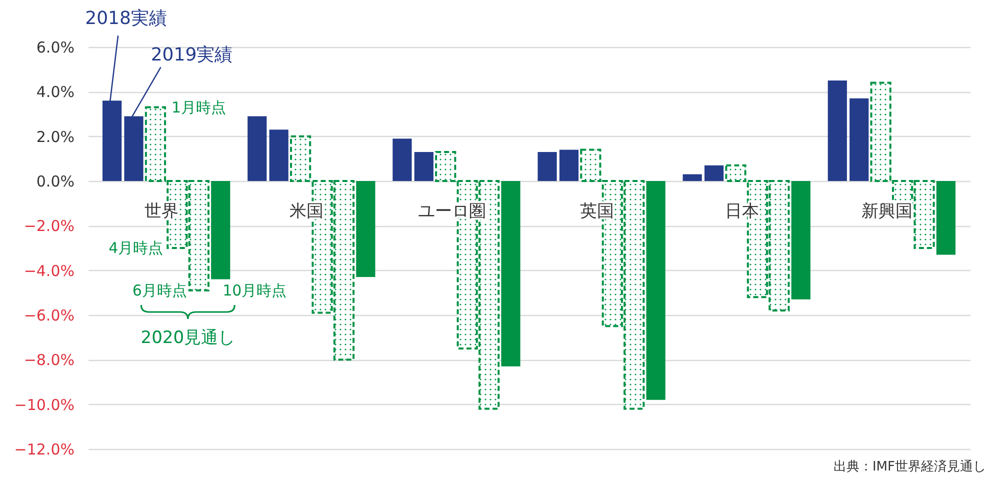 The height and width of the screenshot is (477, 992). Describe the element at coordinates (49, 315) in the screenshot. I see `y-tick-label: −6.0%` at that location.